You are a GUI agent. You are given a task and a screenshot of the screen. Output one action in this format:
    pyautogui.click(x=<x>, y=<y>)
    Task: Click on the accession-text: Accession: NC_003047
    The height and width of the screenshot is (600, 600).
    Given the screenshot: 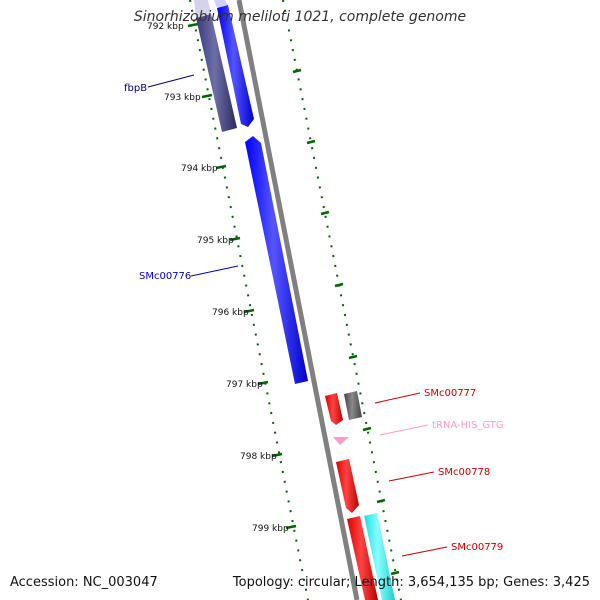 What is the action you would take?
    pyautogui.click(x=84, y=582)
    